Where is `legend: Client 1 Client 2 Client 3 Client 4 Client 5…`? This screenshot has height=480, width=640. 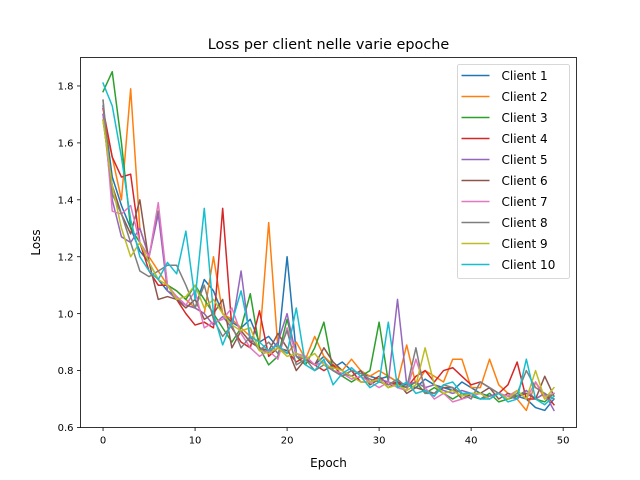 legend: Client 1 Client 2 Client 3 Client 4 Client 5… is located at coordinates (513, 171).